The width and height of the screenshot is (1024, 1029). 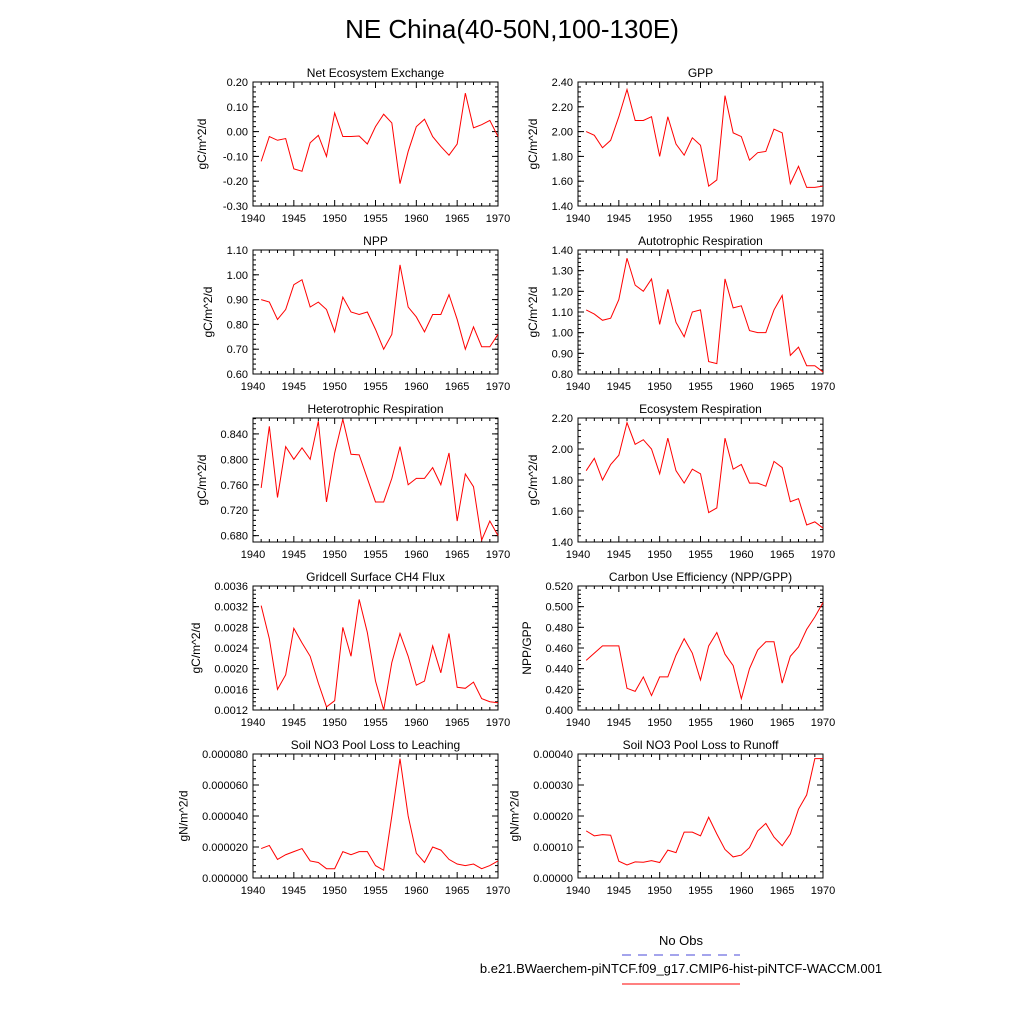 What do you see at coordinates (681, 940) in the screenshot?
I see `legend-obs-label: No Obs` at bounding box center [681, 940].